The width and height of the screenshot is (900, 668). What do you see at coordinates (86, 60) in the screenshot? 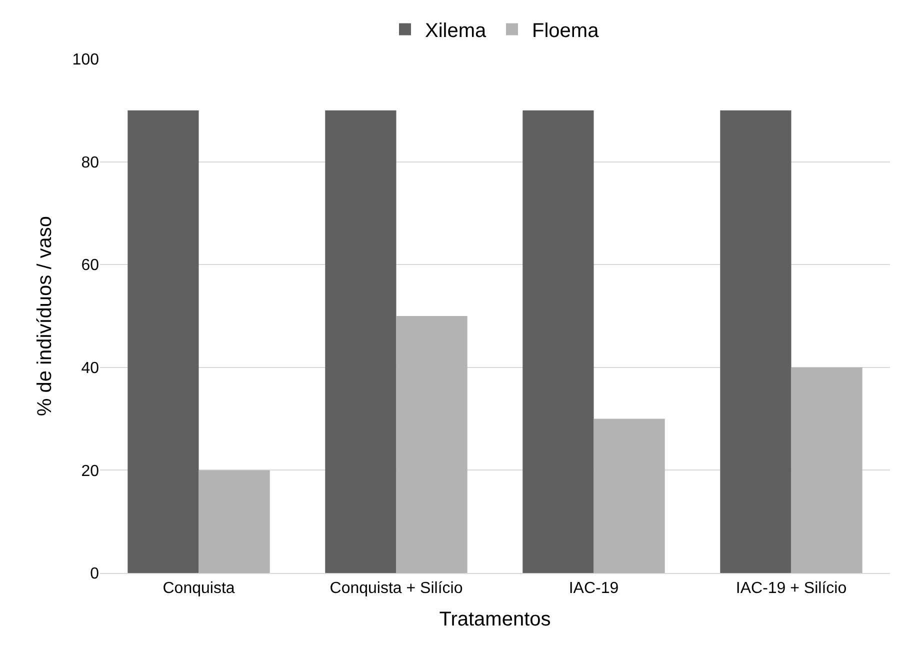
I see `y-tick-label: 100` at bounding box center [86, 60].